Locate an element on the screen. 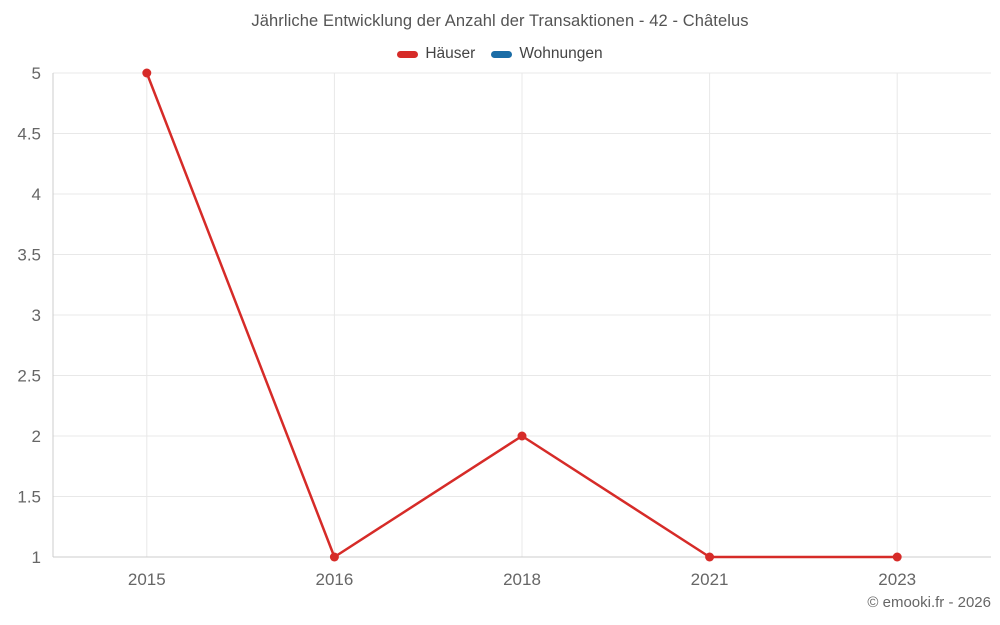  y-tick-label: 2 is located at coordinates (36, 436).